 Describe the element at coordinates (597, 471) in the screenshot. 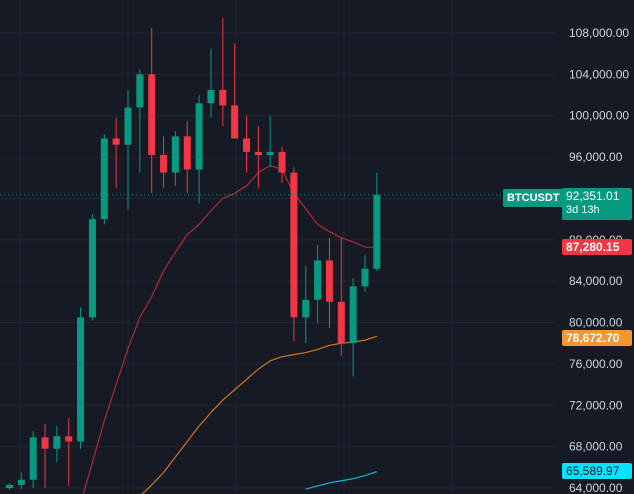

I see `ma-cyan-price-label: 65,589.97` at that location.